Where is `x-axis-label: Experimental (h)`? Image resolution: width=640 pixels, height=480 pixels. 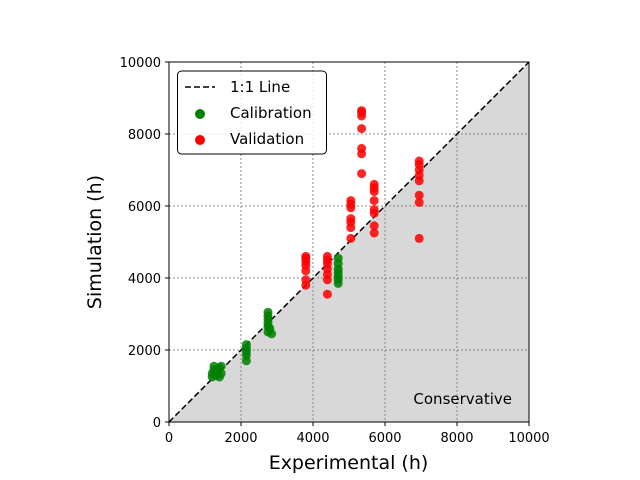
x-axis-label: Experimental (h) is located at coordinates (349, 463).